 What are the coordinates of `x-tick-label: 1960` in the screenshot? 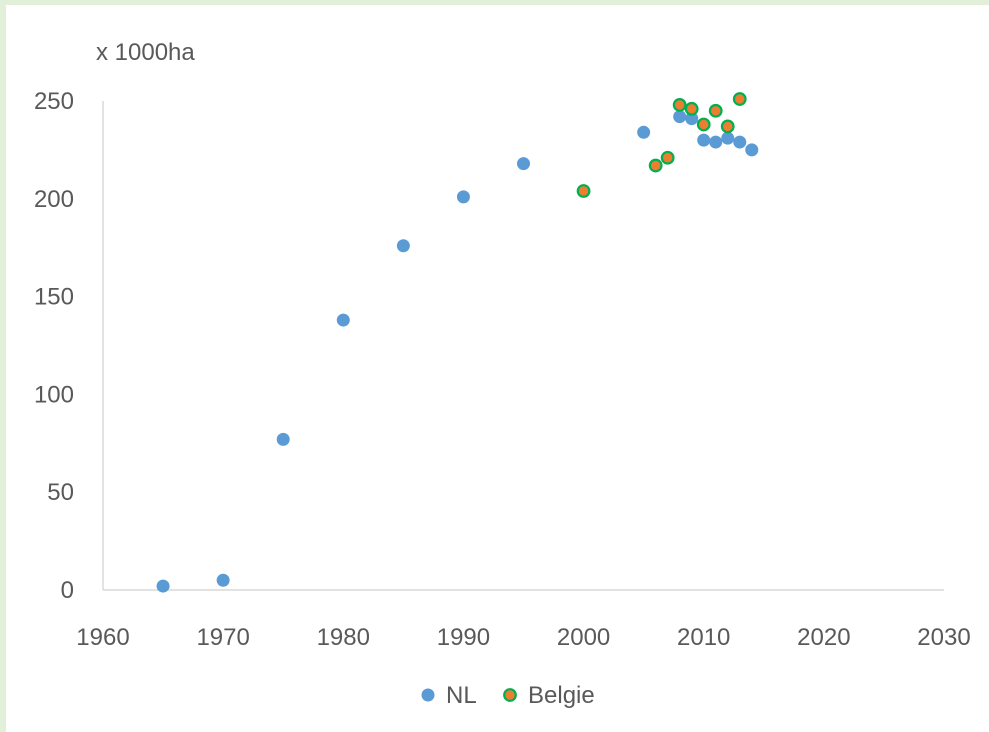 It's located at (102, 637).